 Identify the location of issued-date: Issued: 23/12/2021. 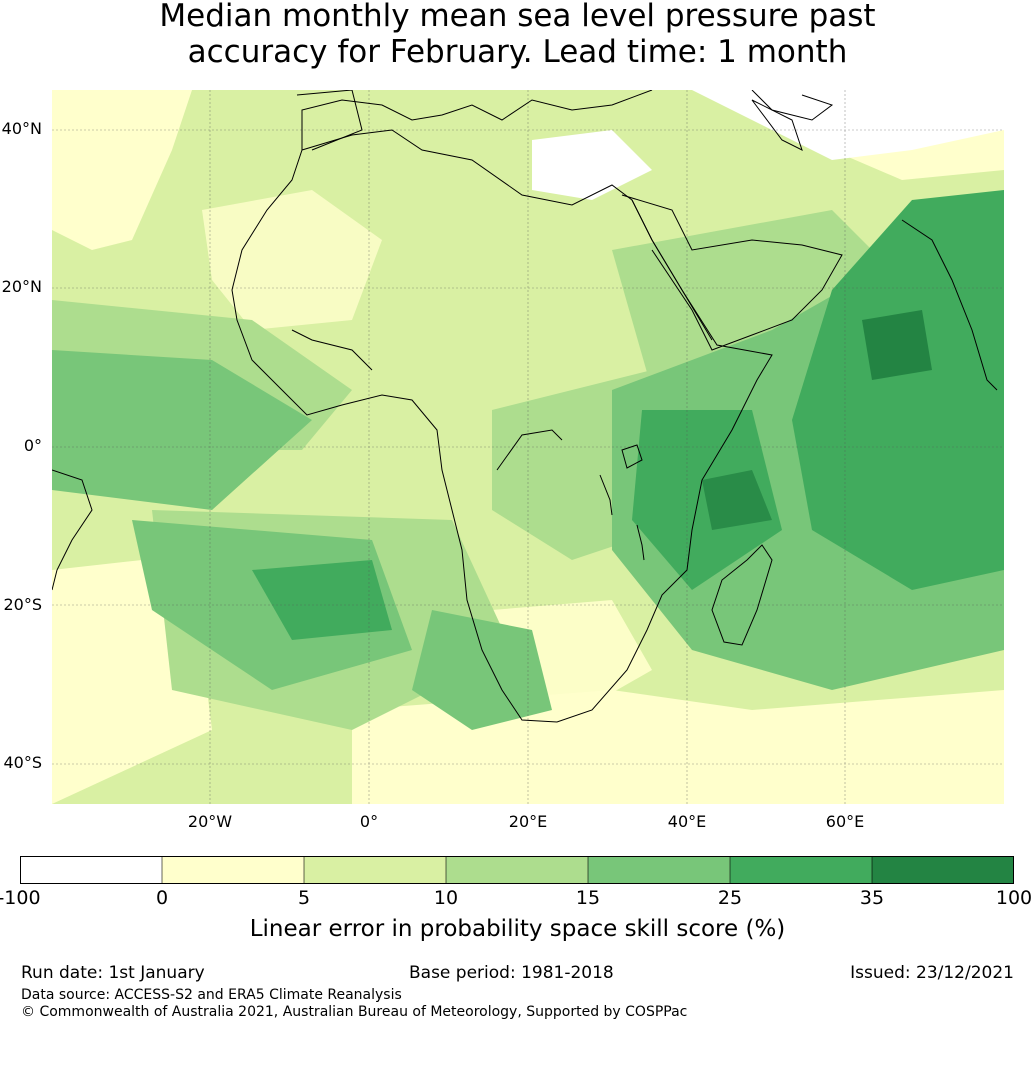
(932, 973).